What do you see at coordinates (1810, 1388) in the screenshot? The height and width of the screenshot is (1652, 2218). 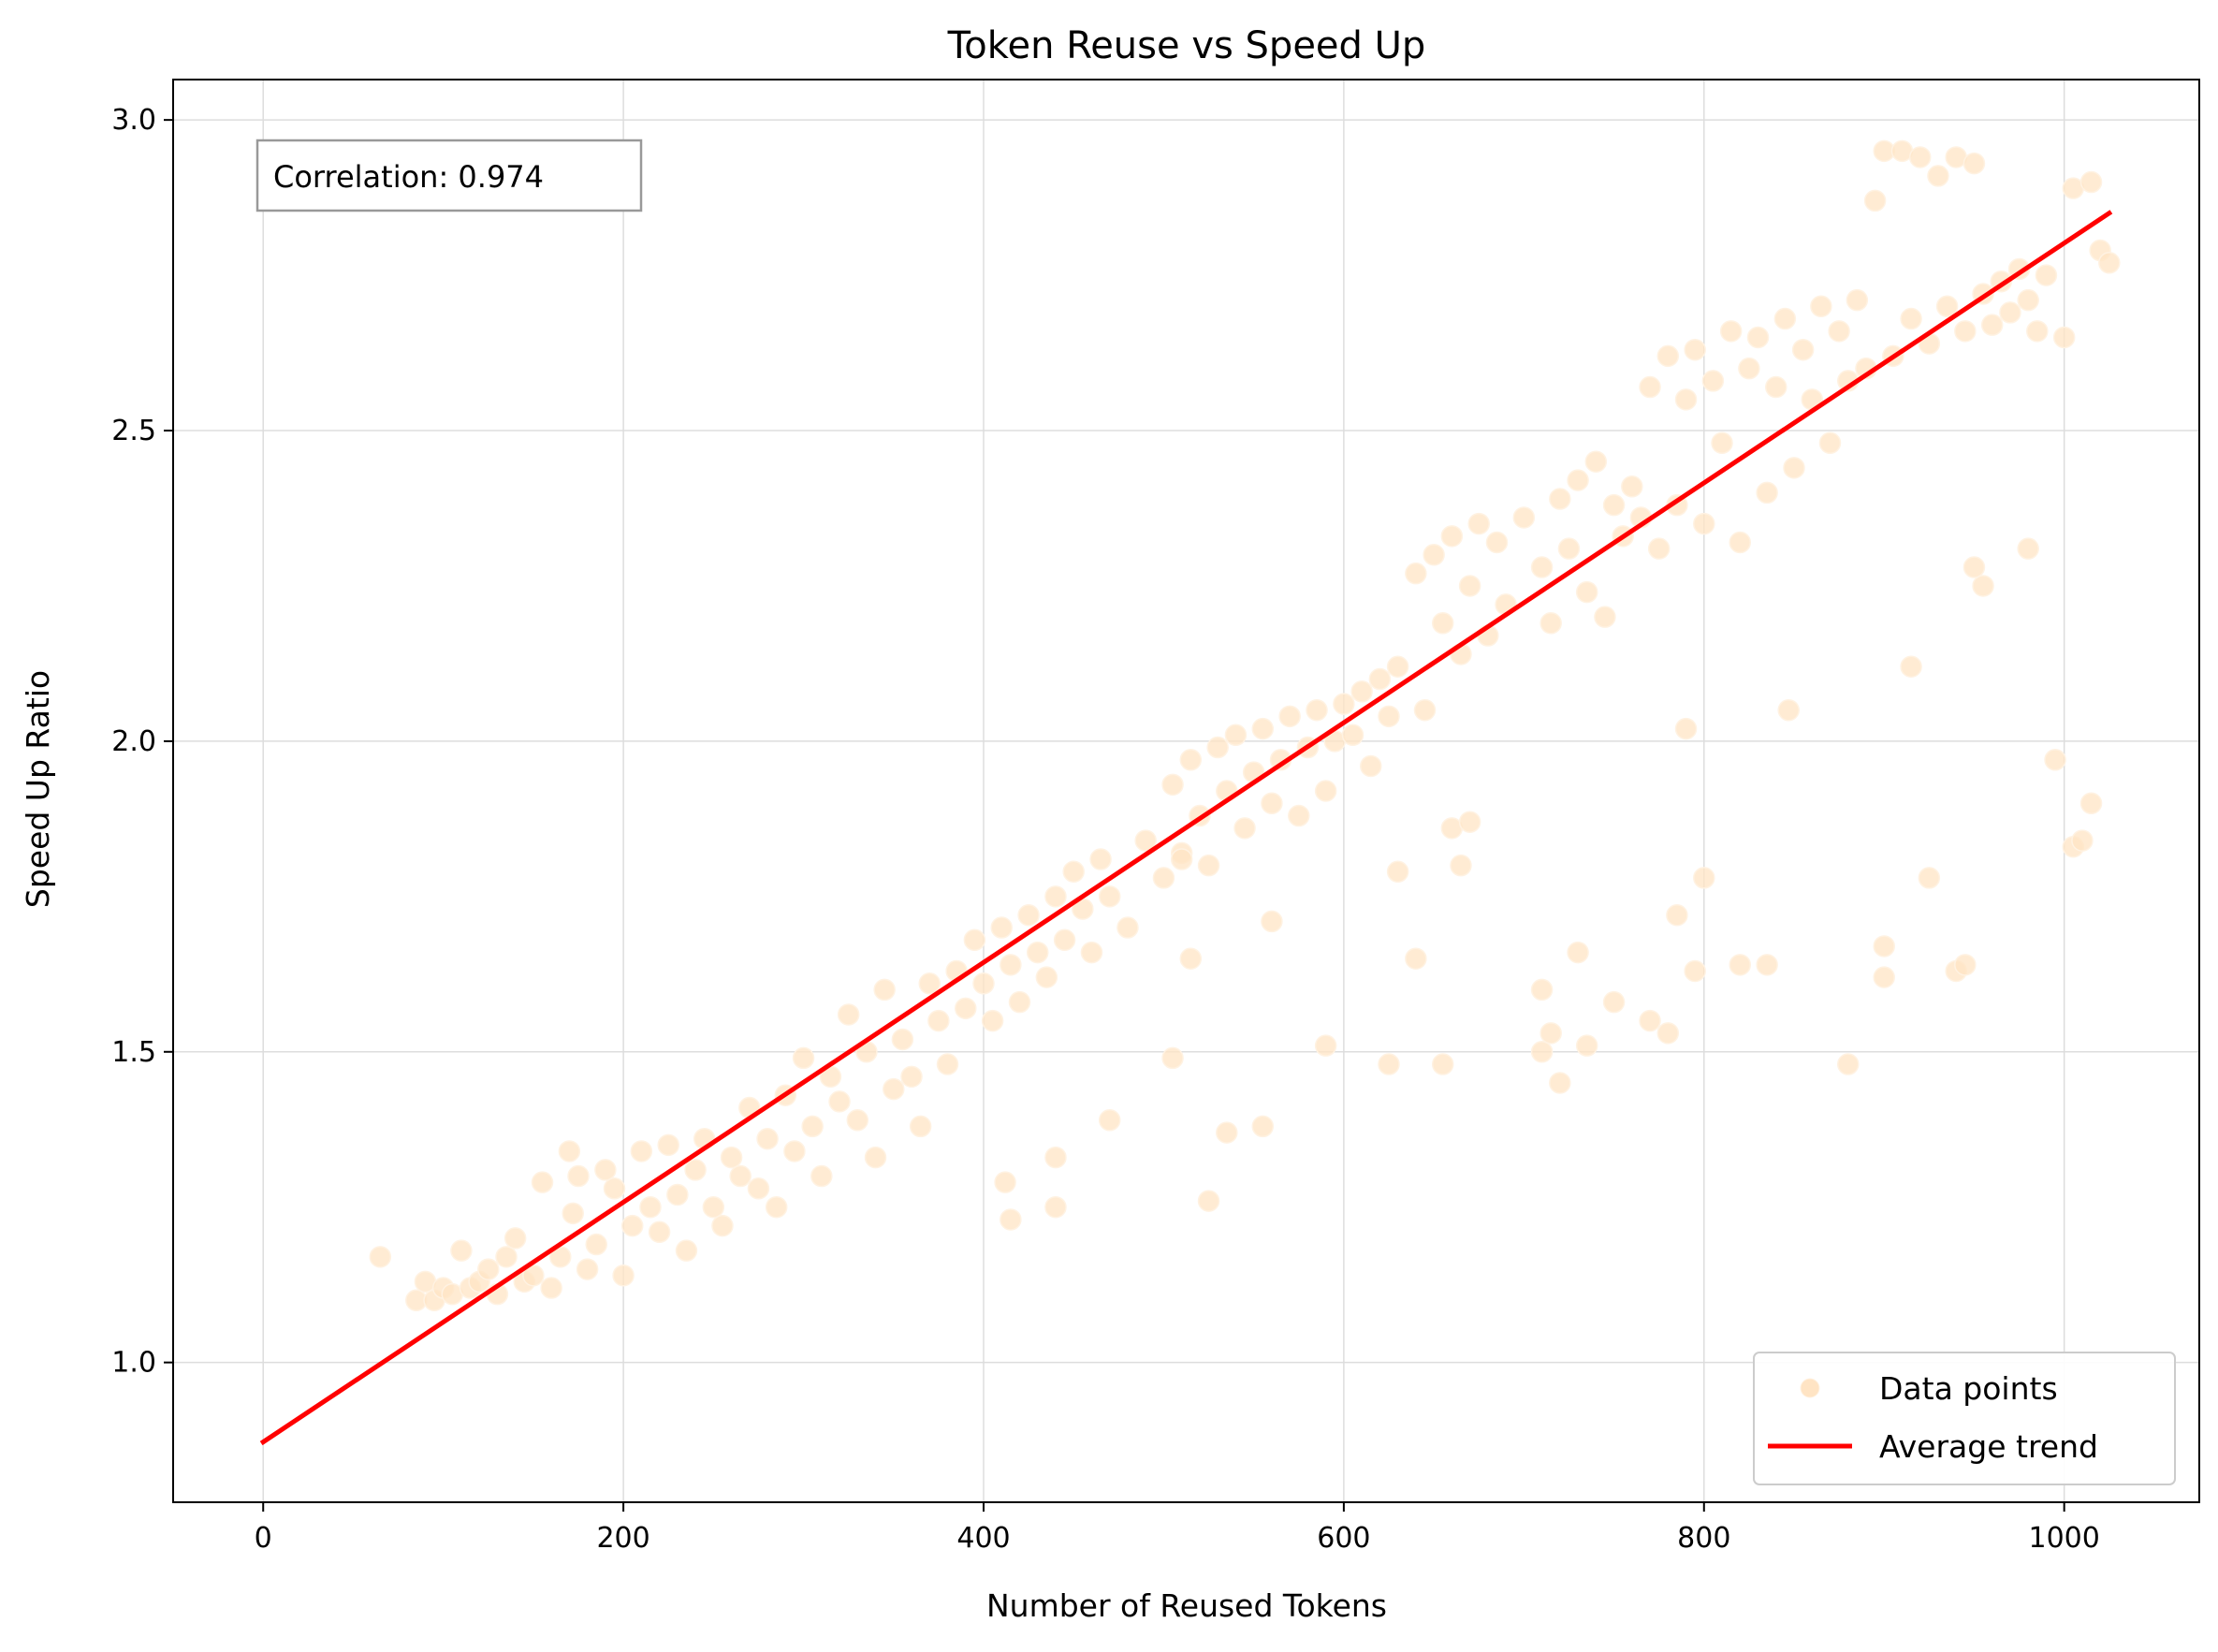 I see `legend-marker-data-points` at bounding box center [1810, 1388].